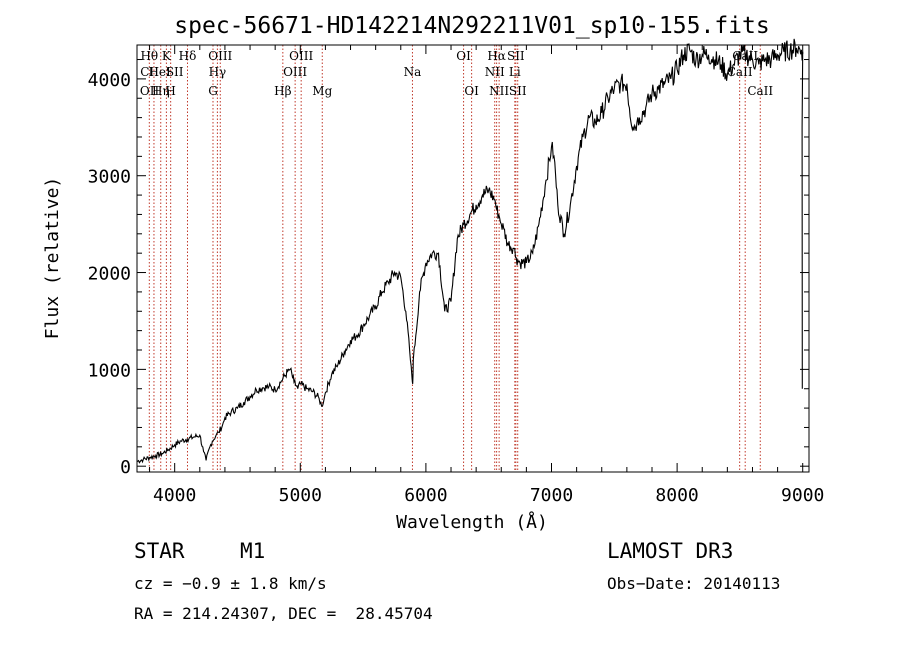  Describe the element at coordinates (670, 551) in the screenshot. I see `survey-name: LAMOST DR3` at that location.